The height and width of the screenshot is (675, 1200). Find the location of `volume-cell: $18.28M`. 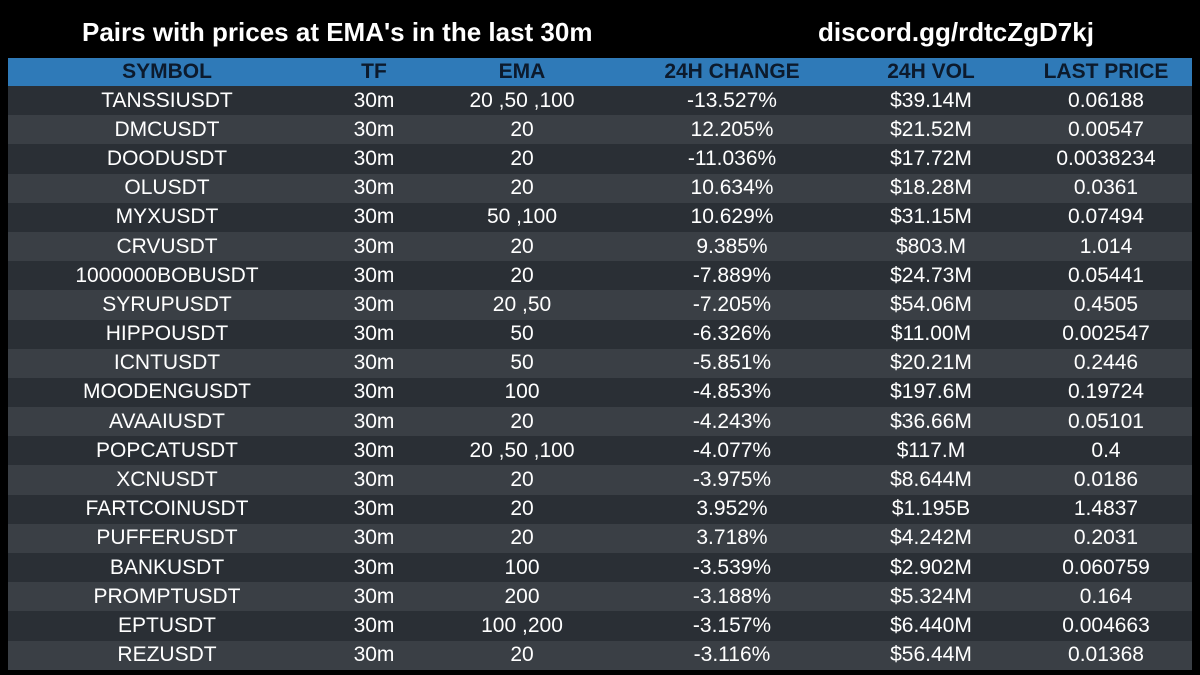

volume-cell: $18.28M is located at coordinates (931, 188).